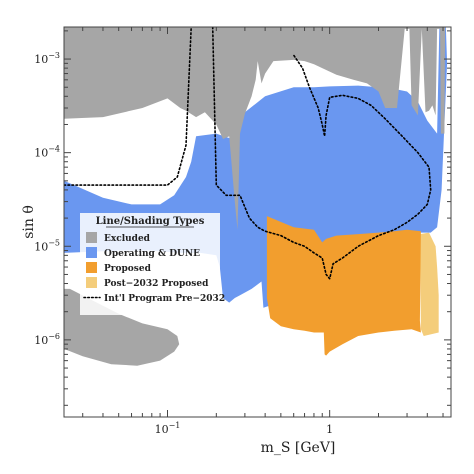  I want to click on legend-swatch-post-2032-proposed, so click(91, 282).